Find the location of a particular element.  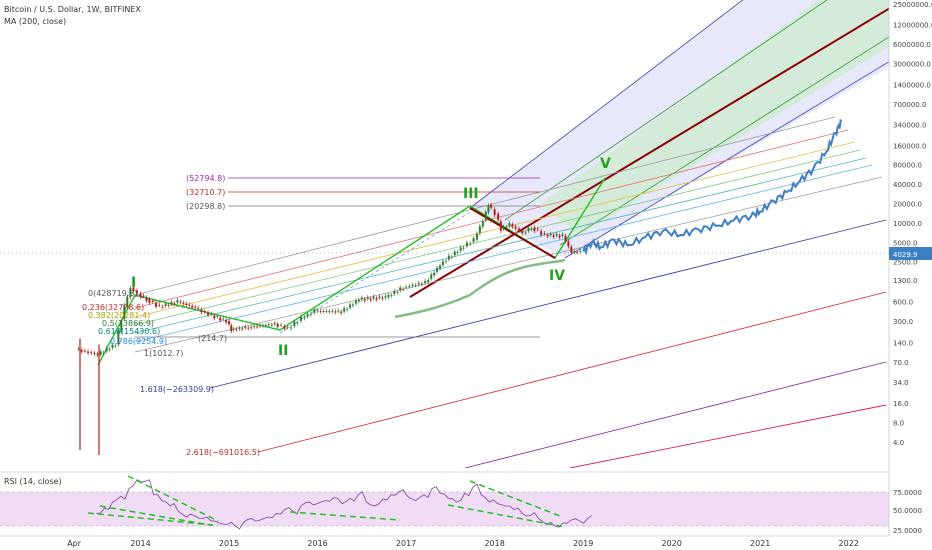

price-axis-tick: 300.0 is located at coordinates (903, 322).